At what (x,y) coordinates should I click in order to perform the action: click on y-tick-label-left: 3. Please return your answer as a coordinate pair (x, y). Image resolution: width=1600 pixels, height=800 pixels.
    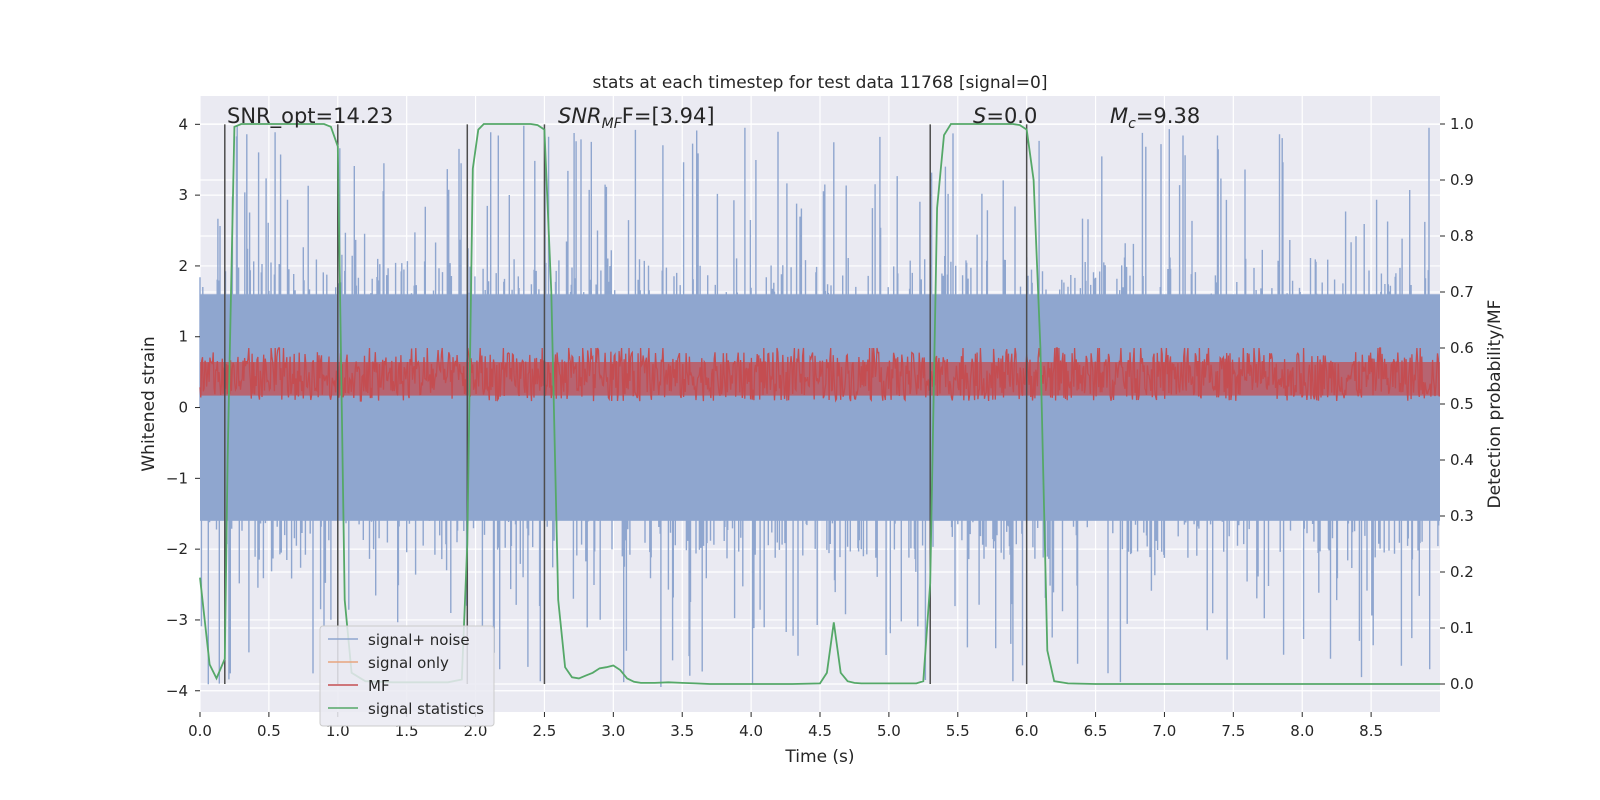
    Looking at the image, I should click on (183, 195).